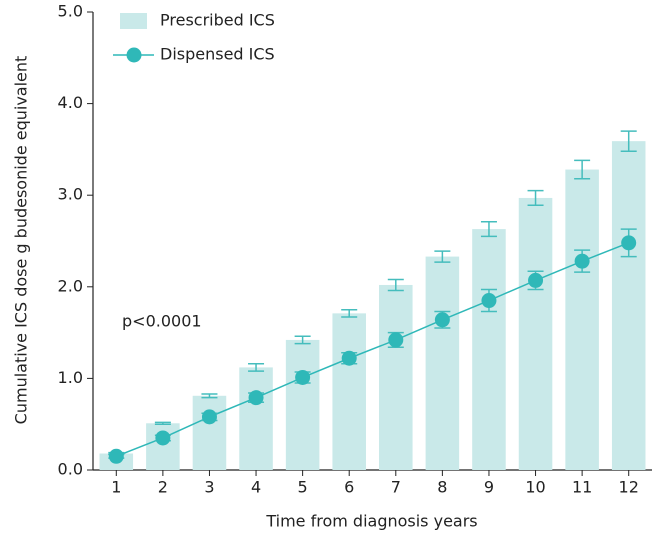  I want to click on x-tick-label: 6, so click(349, 487).